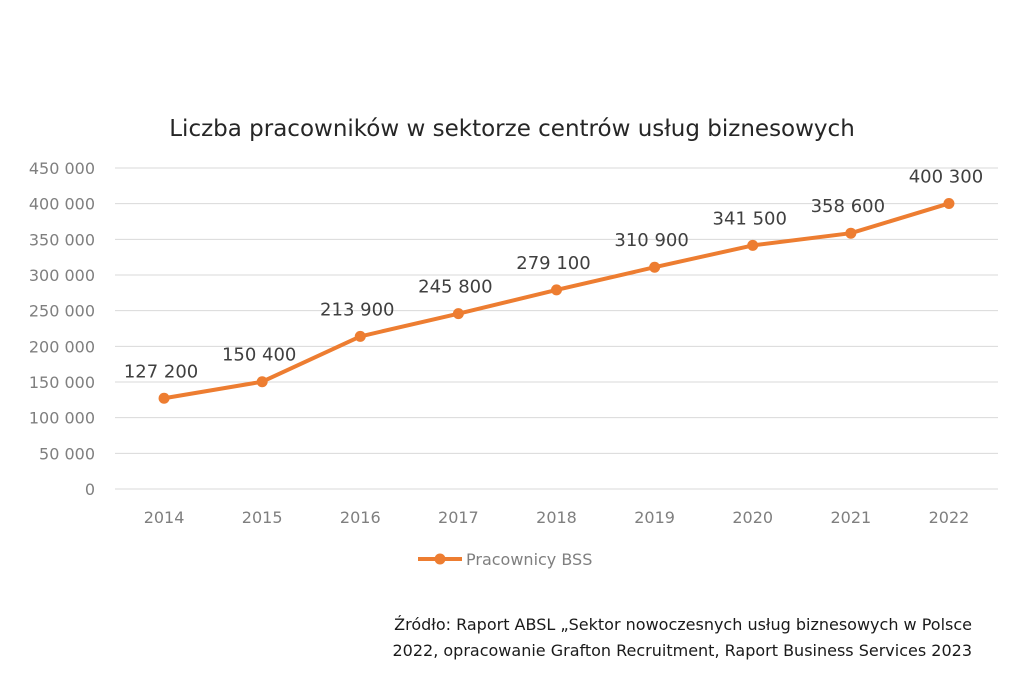  I want to click on x-tick-label: 2021, so click(850, 517).